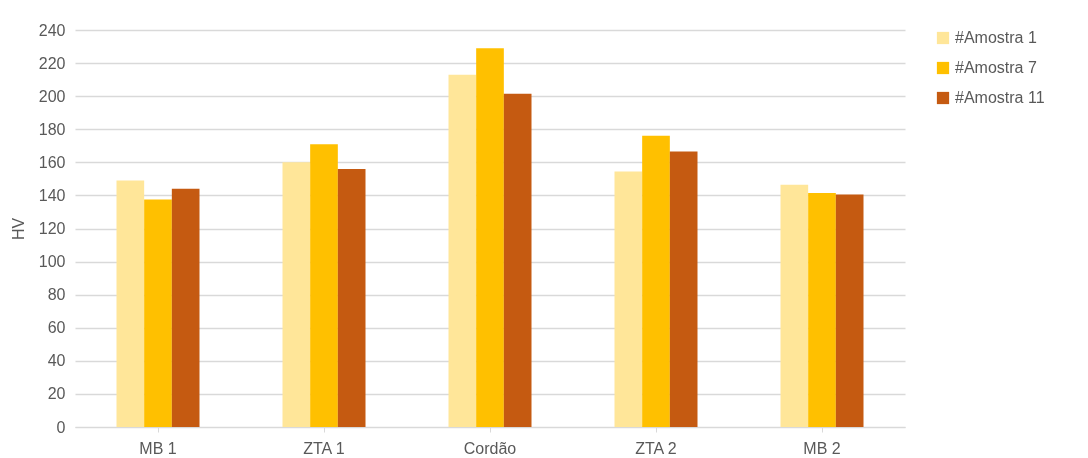 The image size is (1088, 458). What do you see at coordinates (822, 448) in the screenshot?
I see `x-tick-label: MB 2` at bounding box center [822, 448].